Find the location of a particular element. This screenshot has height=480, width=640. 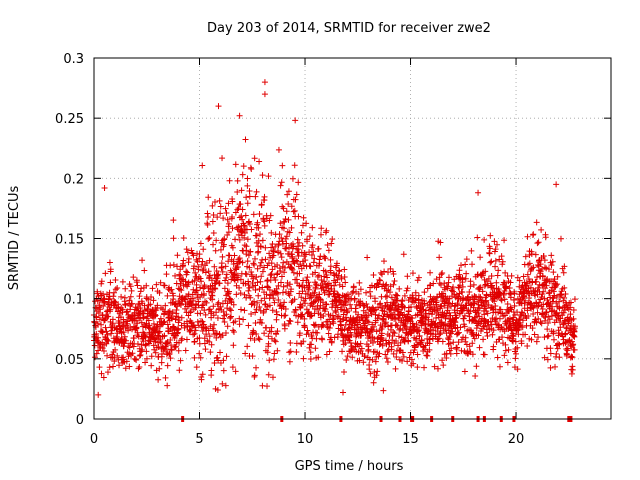

x-axis-label: GPS time / hours is located at coordinates (349, 466).